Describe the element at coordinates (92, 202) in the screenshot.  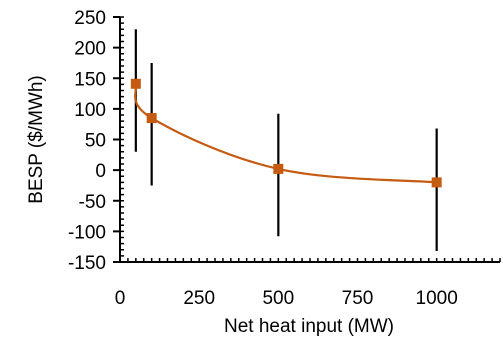
I see `y-tick-label: -50` at that location.